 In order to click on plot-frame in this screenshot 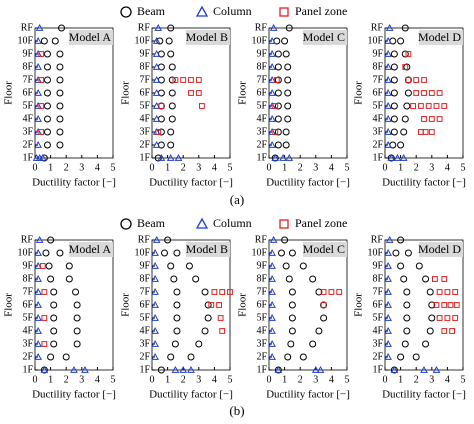, I will do `click(191, 93)`.